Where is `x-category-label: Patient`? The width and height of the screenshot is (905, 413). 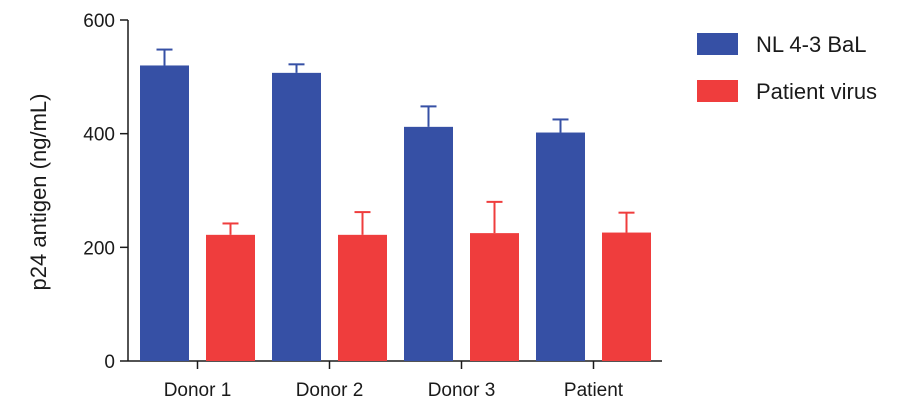 x-category-label: Patient is located at coordinates (594, 390).